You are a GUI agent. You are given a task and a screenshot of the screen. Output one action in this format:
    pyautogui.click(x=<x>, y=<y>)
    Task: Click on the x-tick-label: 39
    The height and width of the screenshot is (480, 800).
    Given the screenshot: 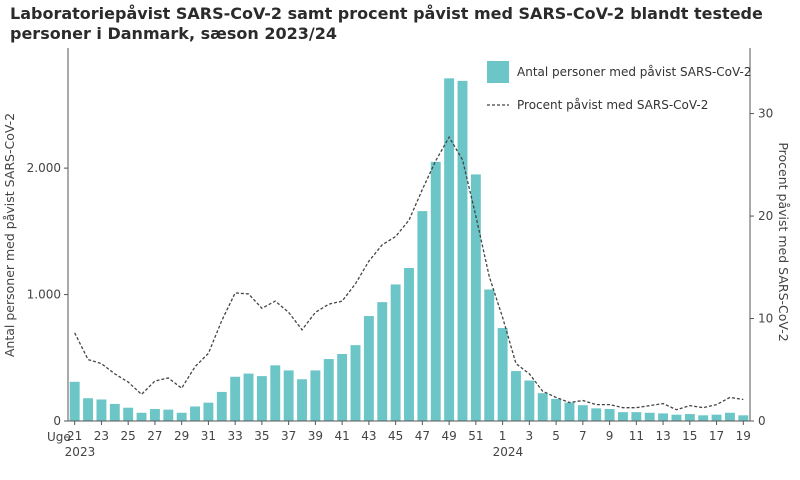 What is the action you would take?
    pyautogui.click(x=315, y=436)
    